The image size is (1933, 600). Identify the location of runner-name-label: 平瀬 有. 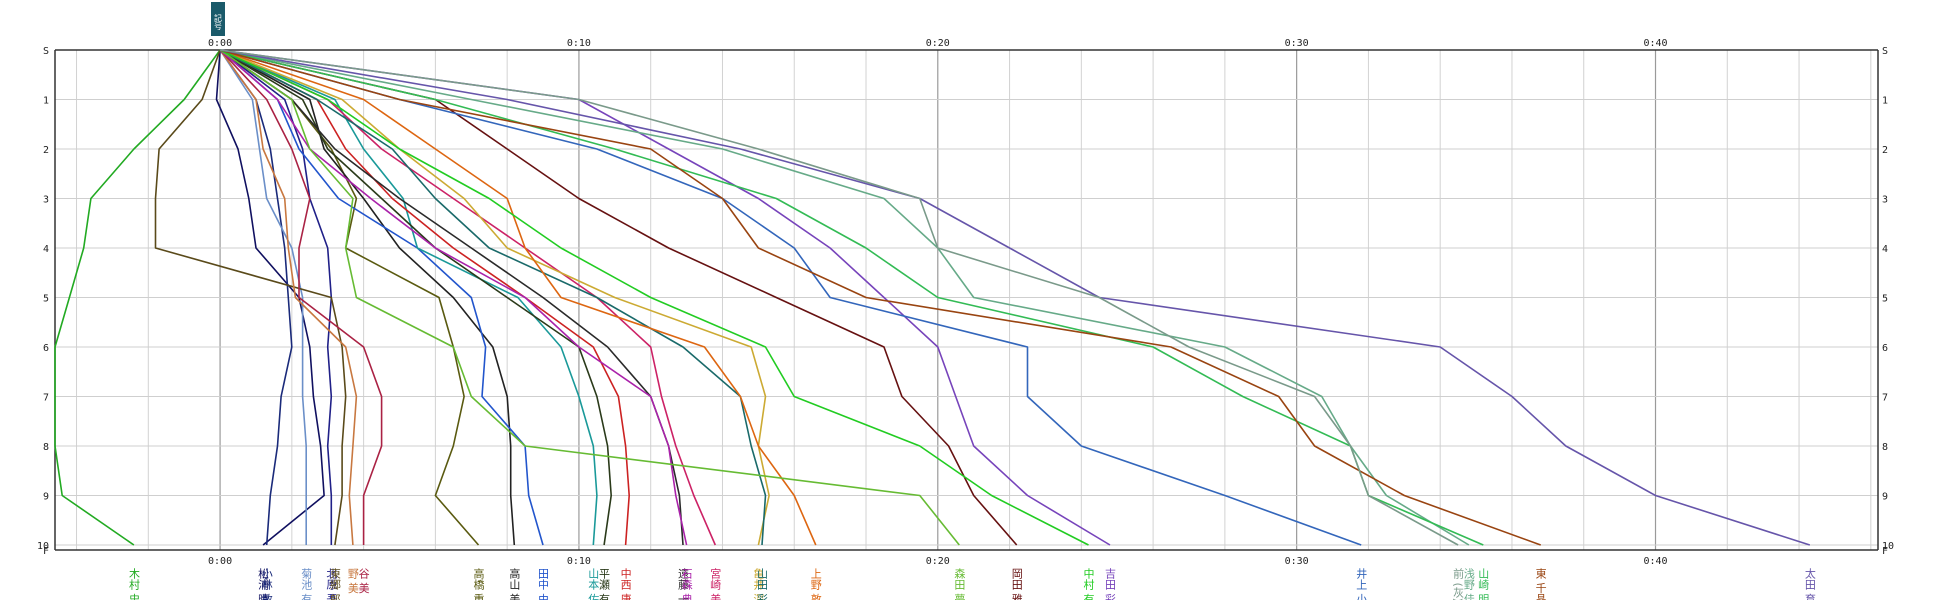
(604, 584).